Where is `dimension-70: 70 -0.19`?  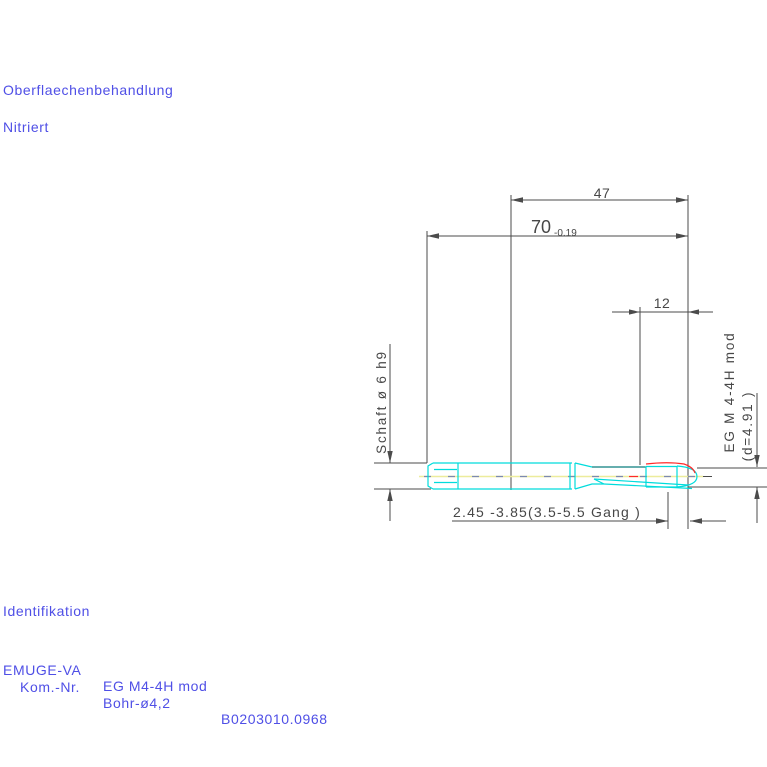
dimension-70: 70 -0.19 is located at coordinates (557, 228).